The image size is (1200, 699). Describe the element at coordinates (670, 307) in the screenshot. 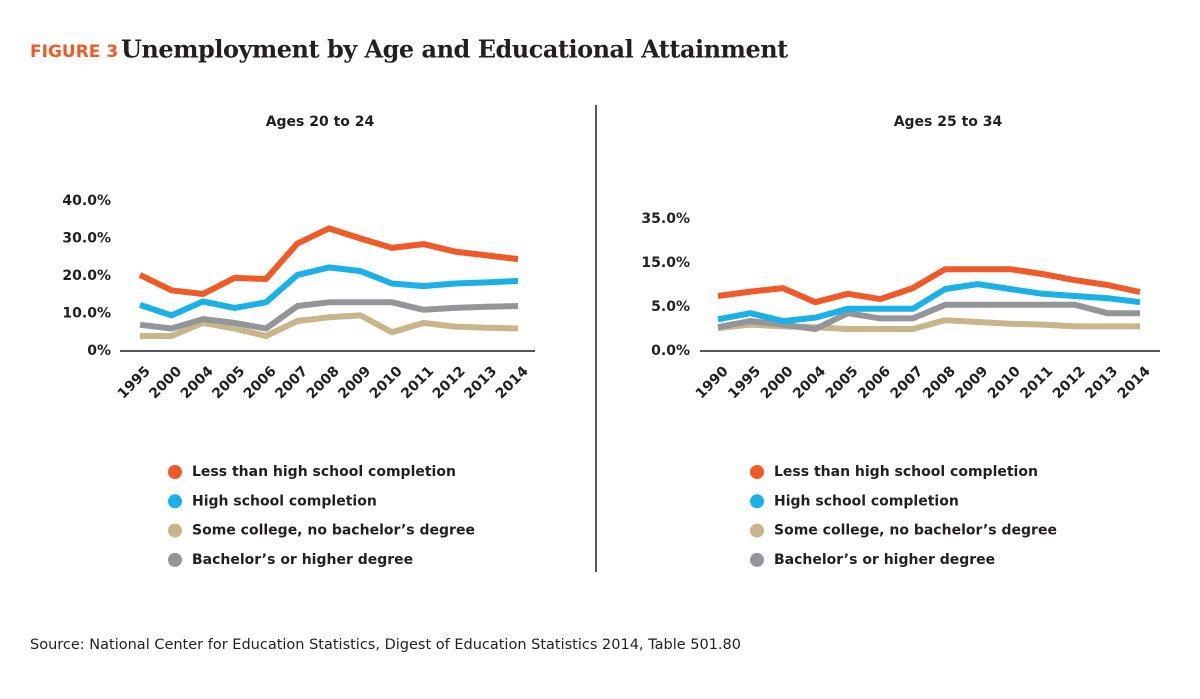

I see `y-tick-label: 5.0%` at that location.